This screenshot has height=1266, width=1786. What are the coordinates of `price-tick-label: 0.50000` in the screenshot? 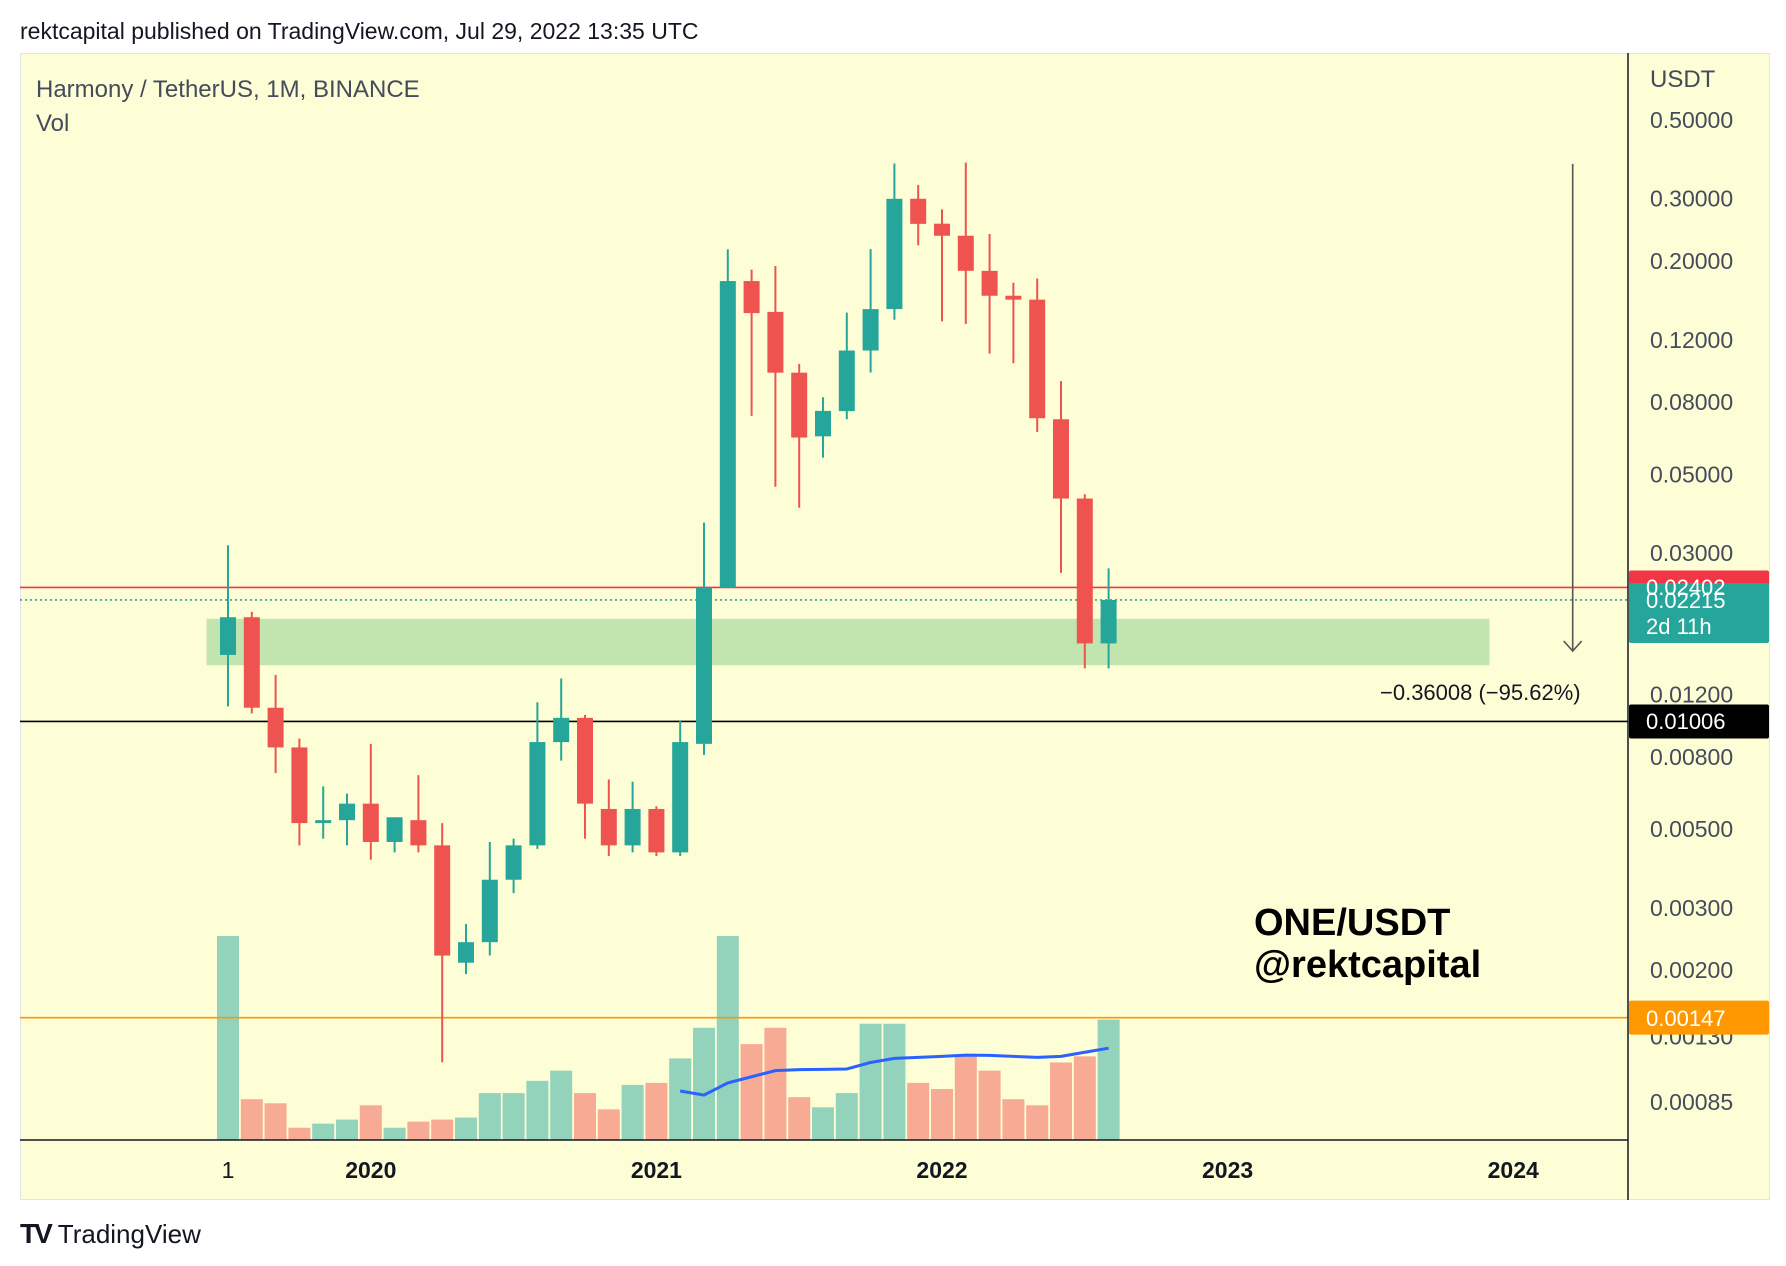 It's located at (1691, 120).